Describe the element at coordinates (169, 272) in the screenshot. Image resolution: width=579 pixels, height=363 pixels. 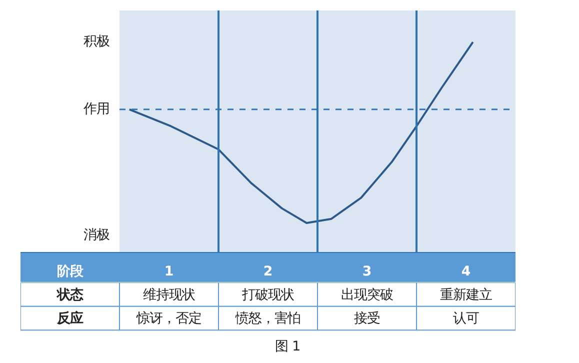
I see `x-tick-label: 1` at that location.